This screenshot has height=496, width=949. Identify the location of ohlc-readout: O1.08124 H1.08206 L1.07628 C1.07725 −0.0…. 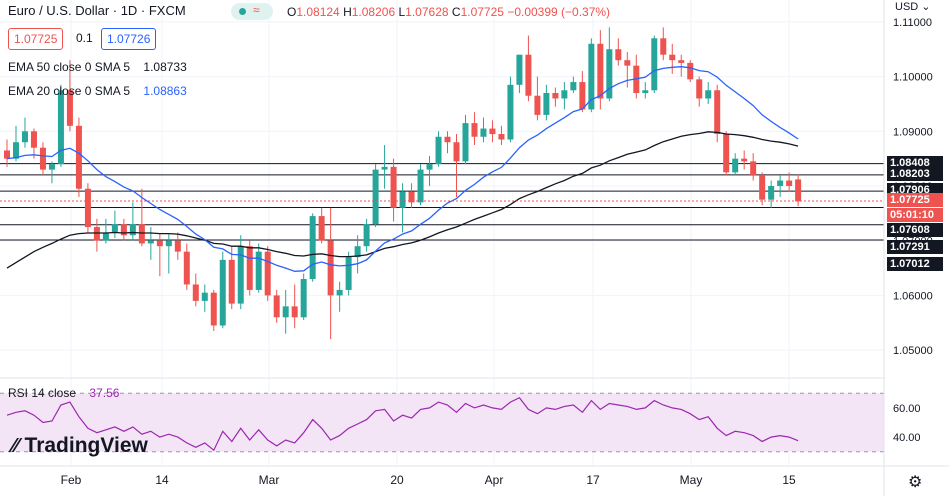
(448, 12).